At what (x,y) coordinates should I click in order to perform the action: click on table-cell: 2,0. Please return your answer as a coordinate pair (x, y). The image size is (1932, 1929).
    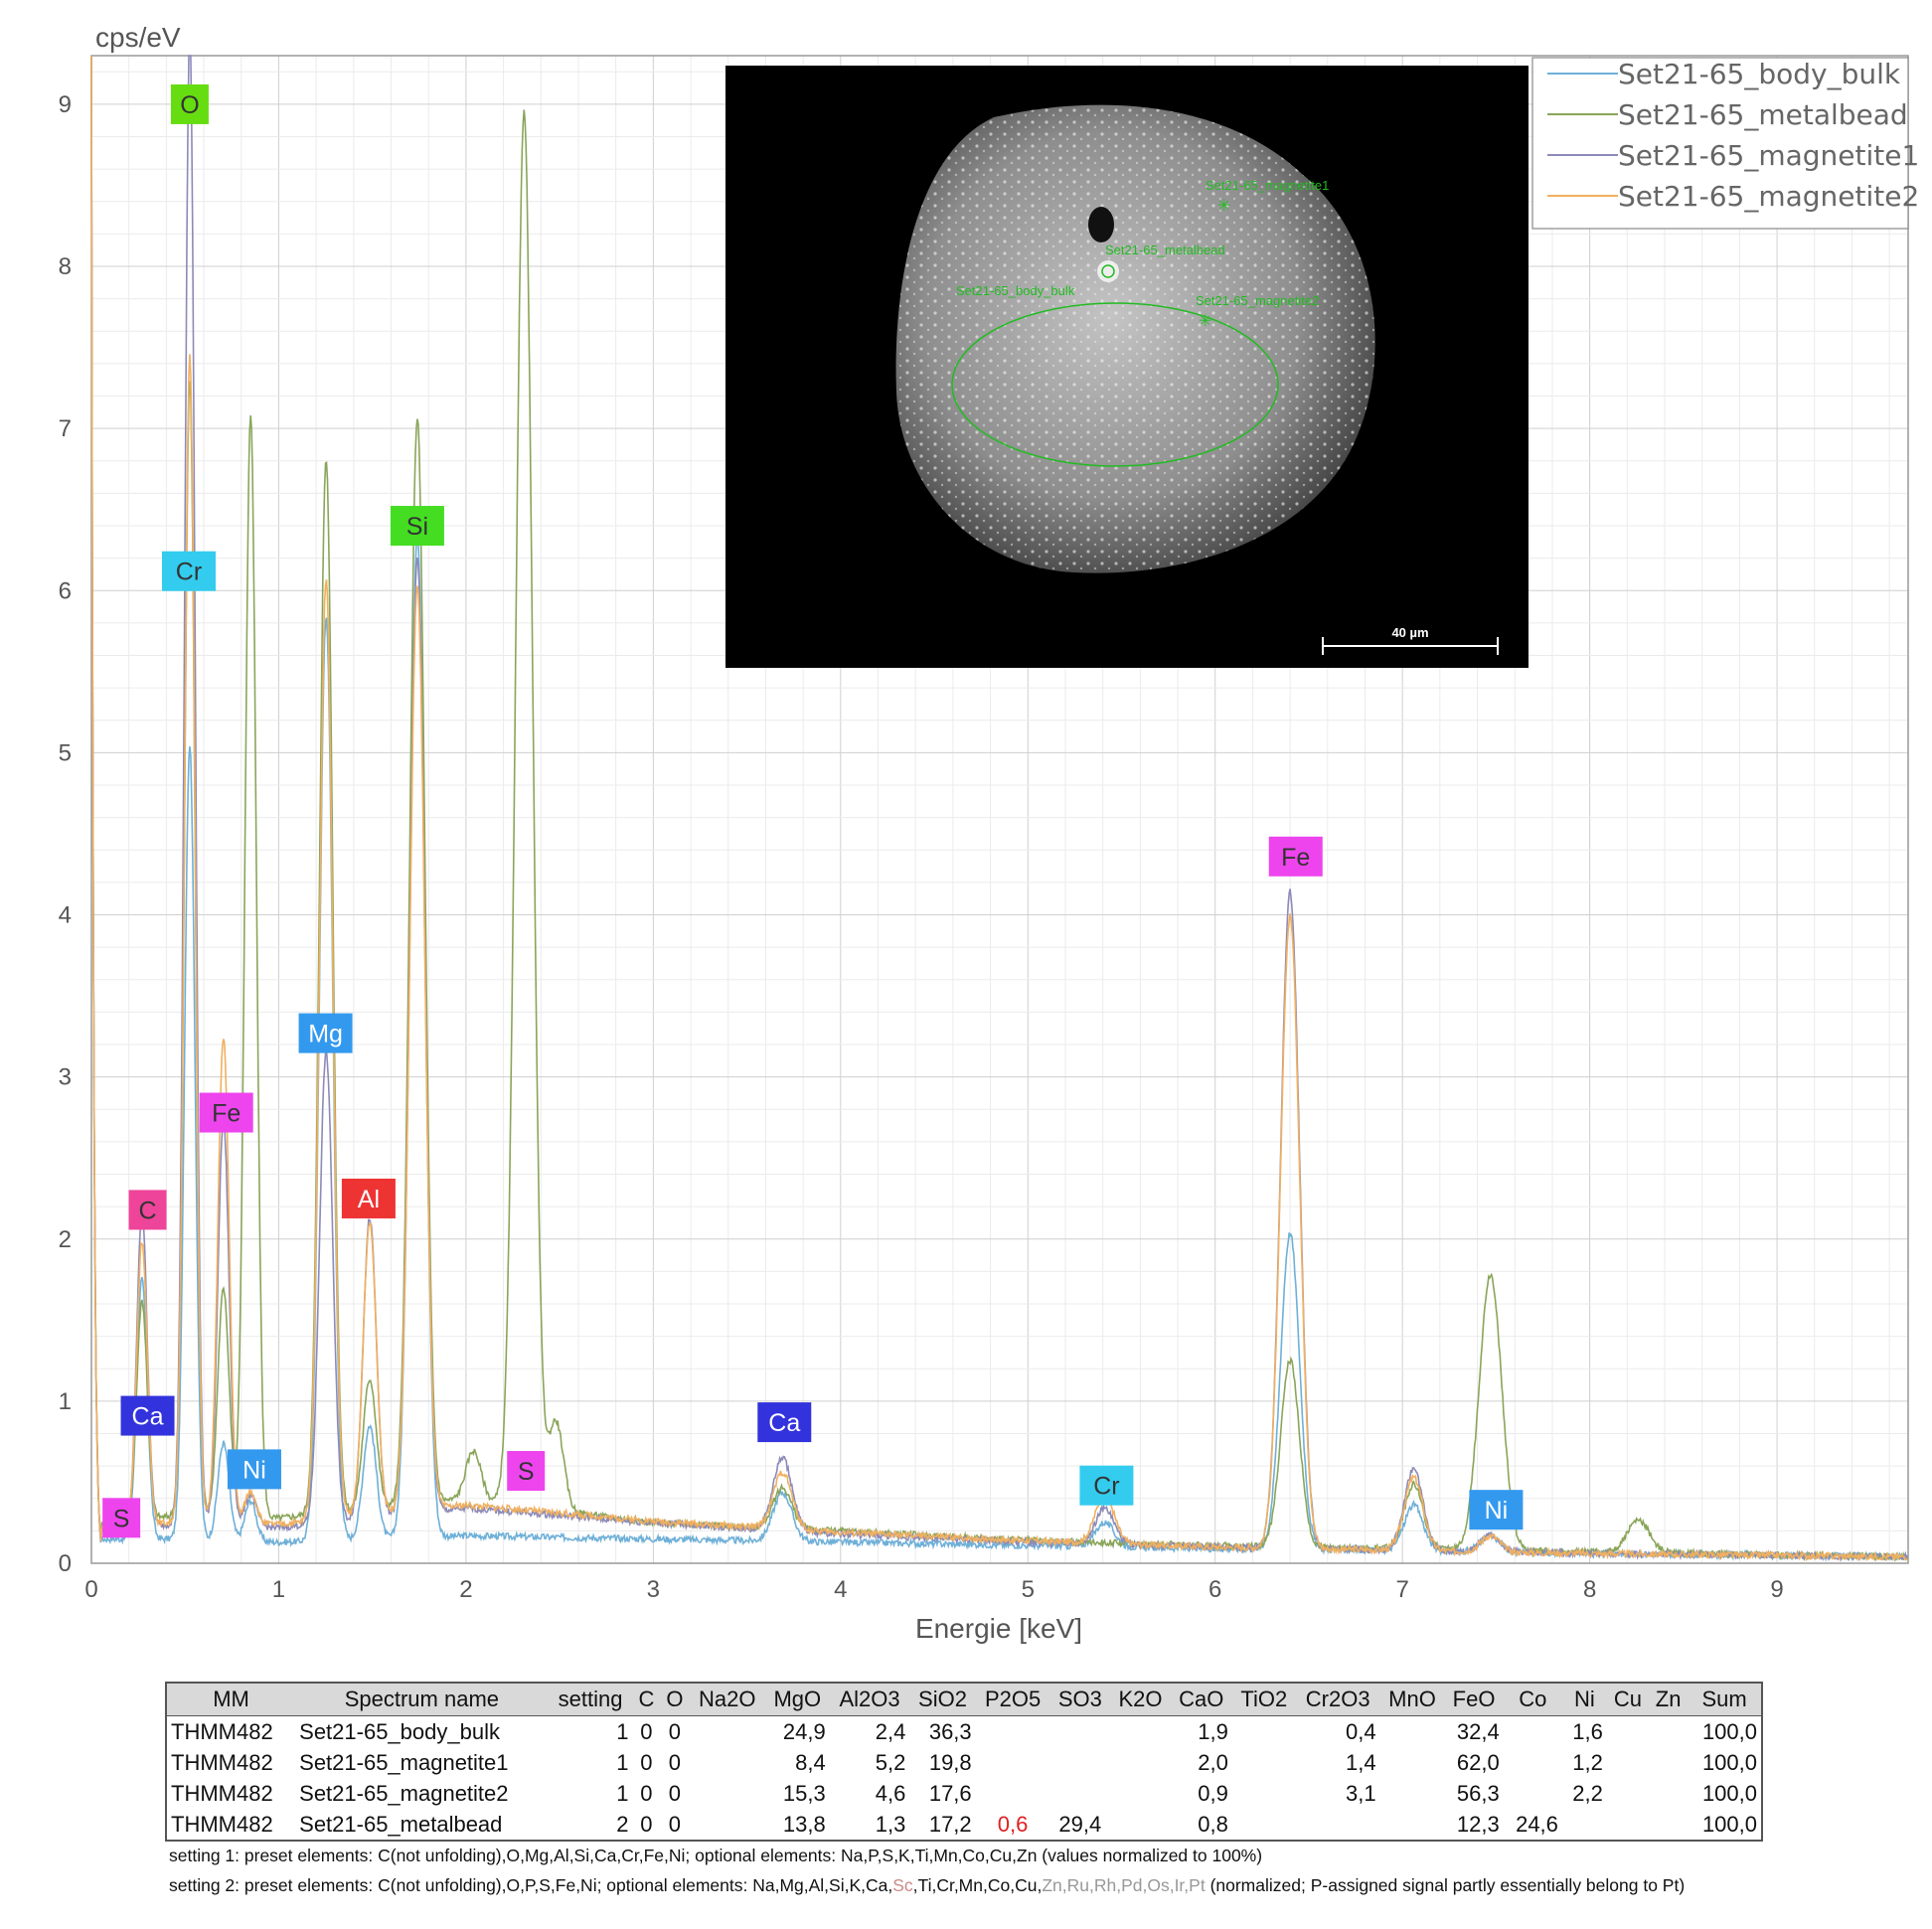
    Looking at the image, I should click on (1213, 1762).